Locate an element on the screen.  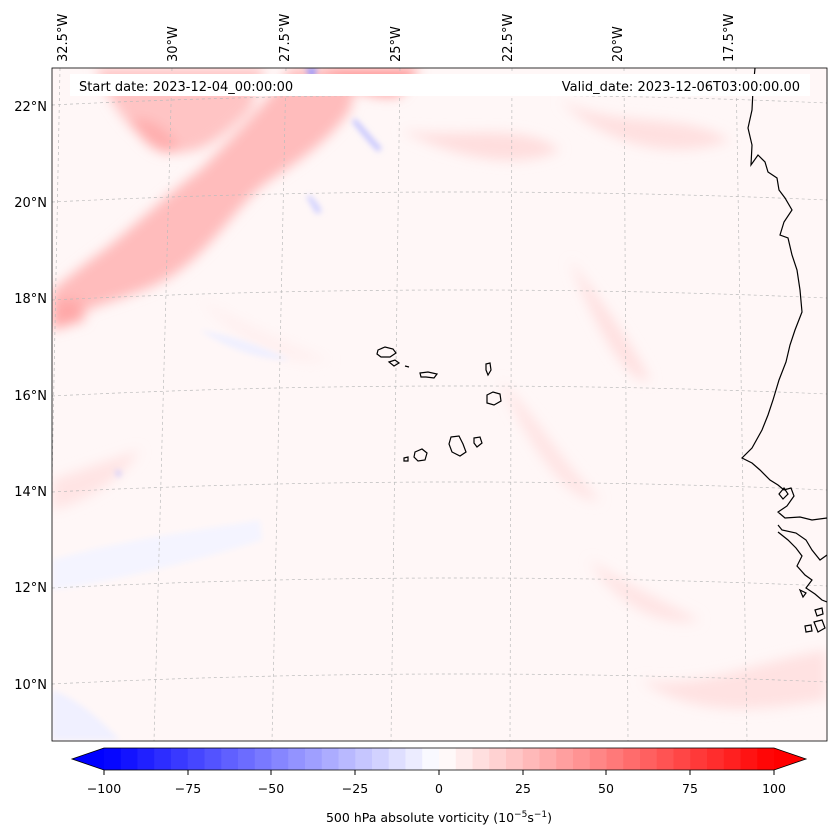
lat-label-18n: 18°N is located at coordinates (30, 299).